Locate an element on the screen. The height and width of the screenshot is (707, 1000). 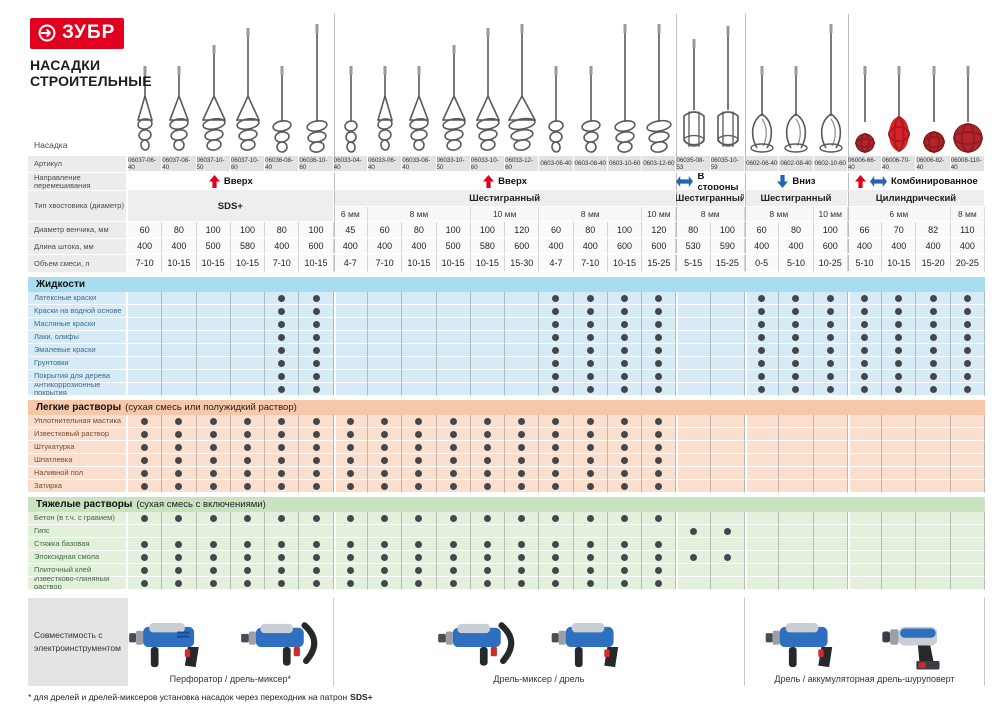
volume-cell: 20-25 is located at coordinates (967, 264).